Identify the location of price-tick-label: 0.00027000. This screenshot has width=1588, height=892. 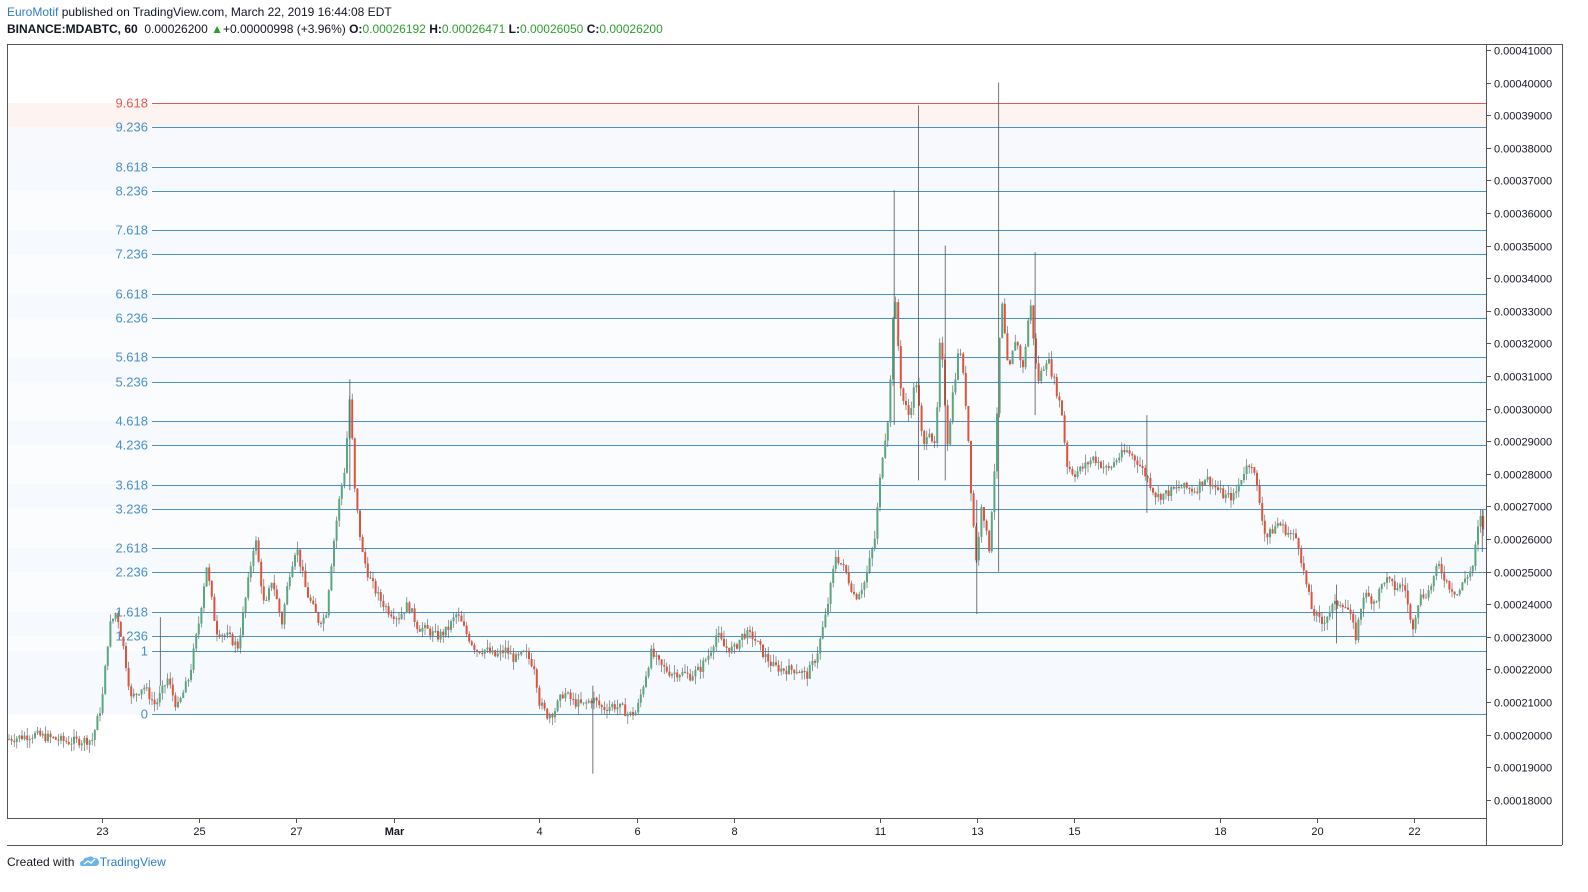
(1523, 508).